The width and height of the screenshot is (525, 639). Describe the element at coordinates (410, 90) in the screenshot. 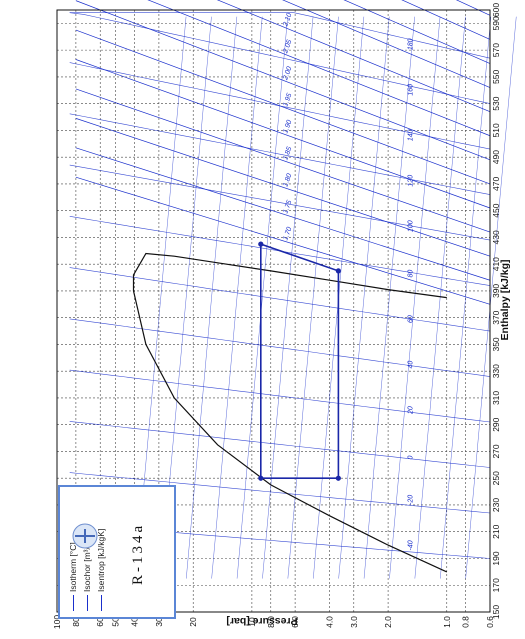

I see `isotherm-label: 160` at that location.